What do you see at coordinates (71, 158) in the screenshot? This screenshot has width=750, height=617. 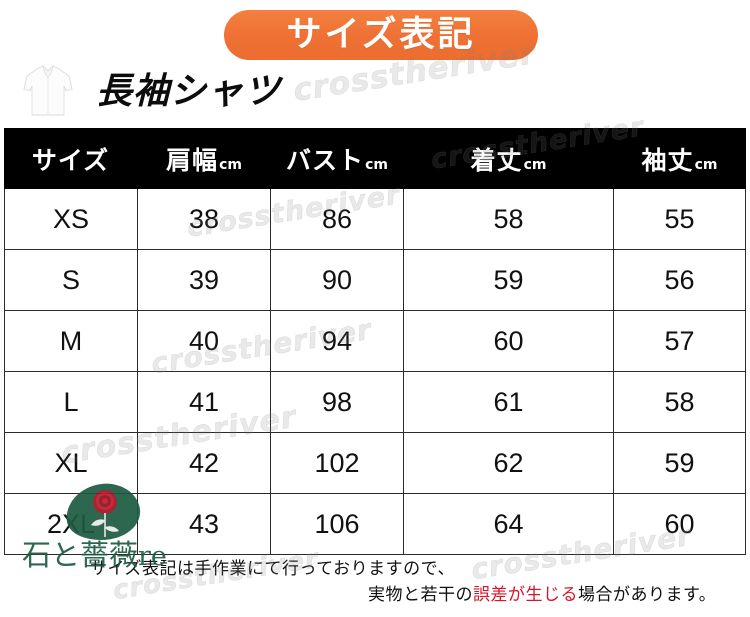 I see `column-header-size: サイズ` at bounding box center [71, 158].